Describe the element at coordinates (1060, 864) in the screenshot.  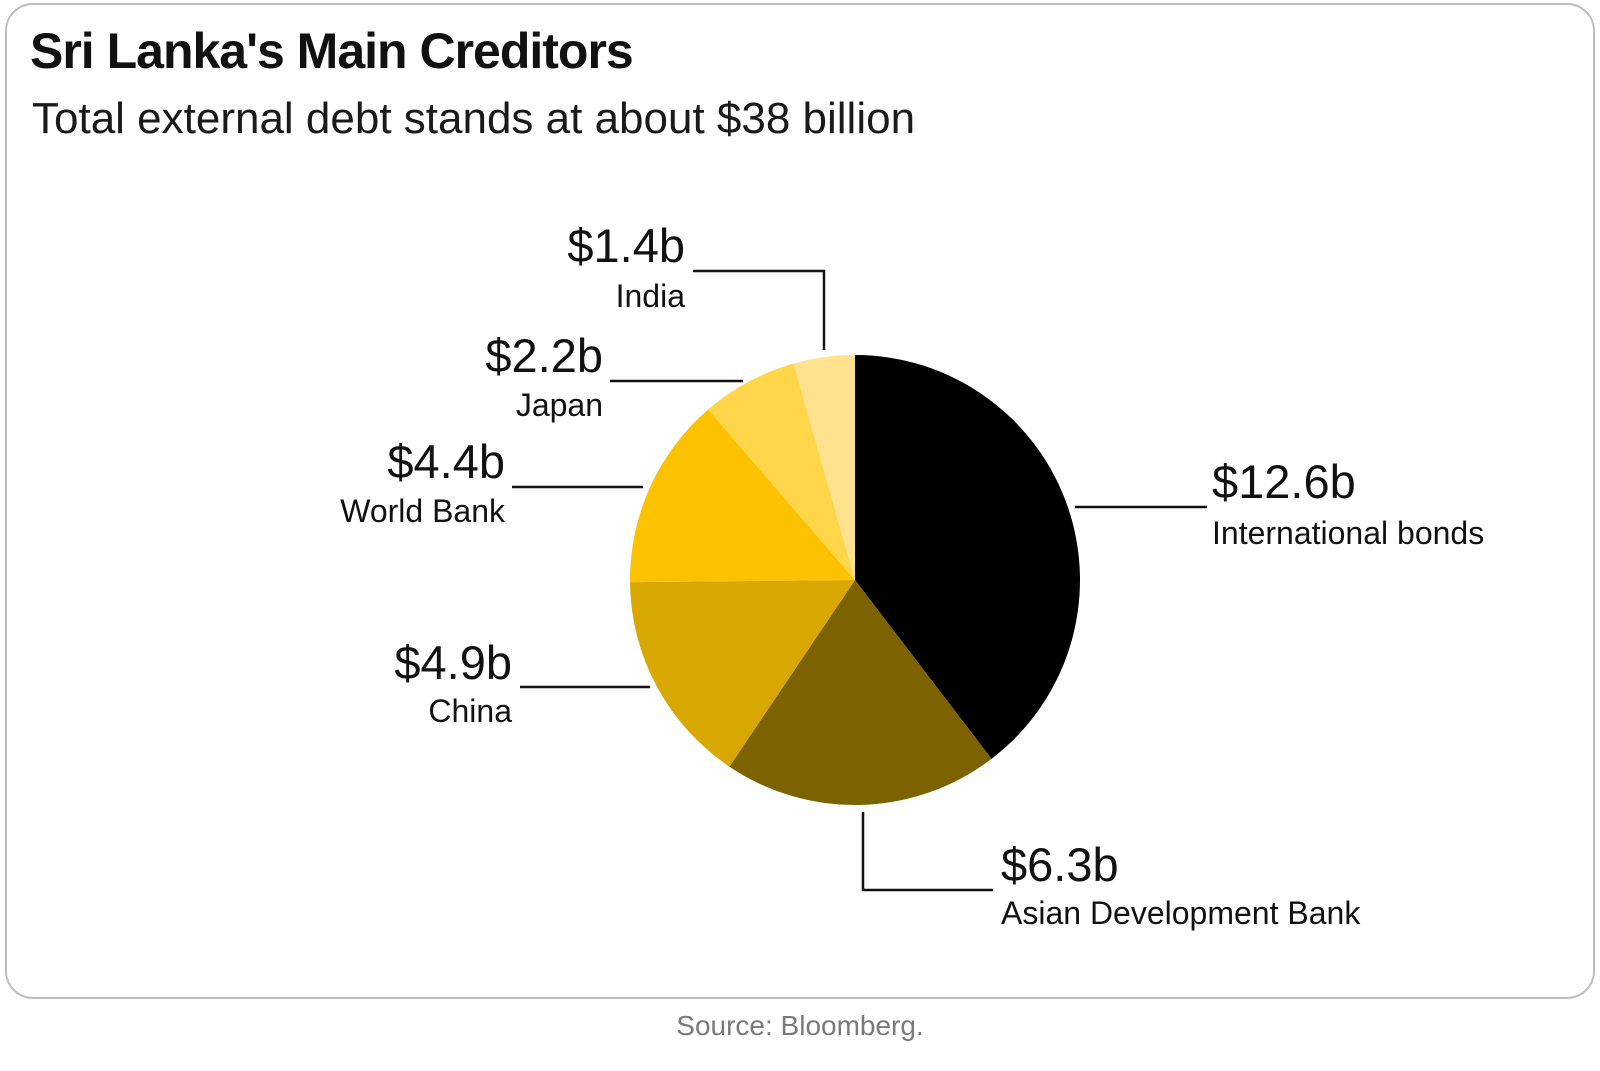
I see `value-label-asian-development-bank: $6.3b` at that location.